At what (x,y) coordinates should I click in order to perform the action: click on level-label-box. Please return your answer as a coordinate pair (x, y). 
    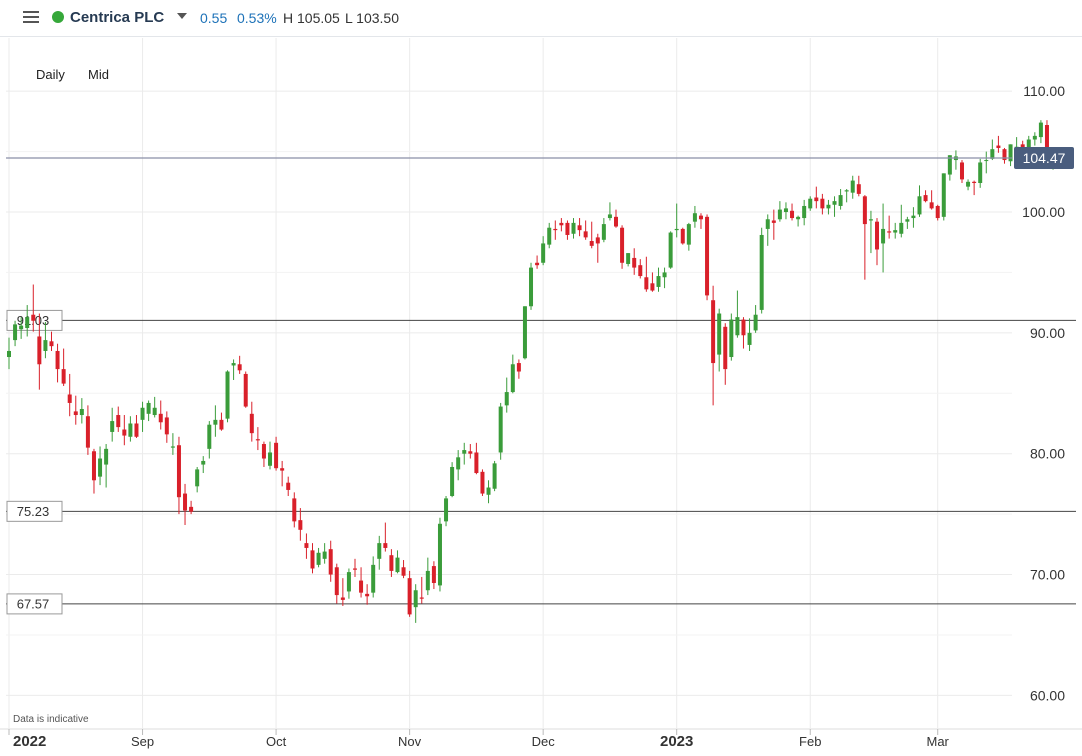
    Looking at the image, I should click on (34, 511).